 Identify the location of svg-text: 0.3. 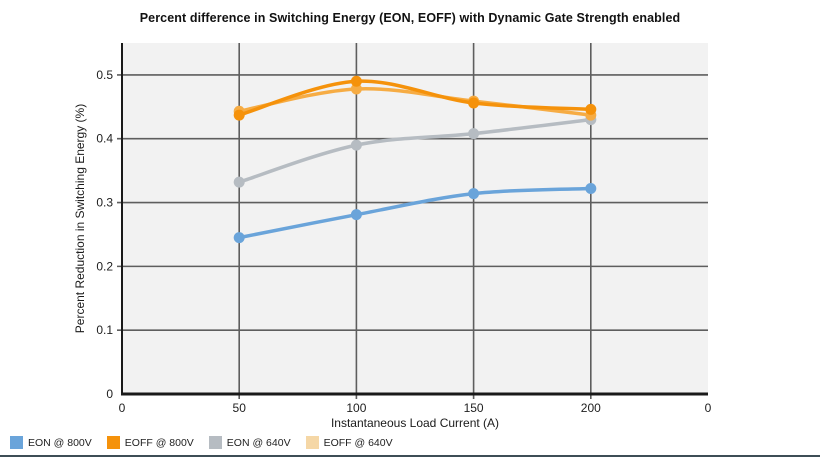
(104, 203).